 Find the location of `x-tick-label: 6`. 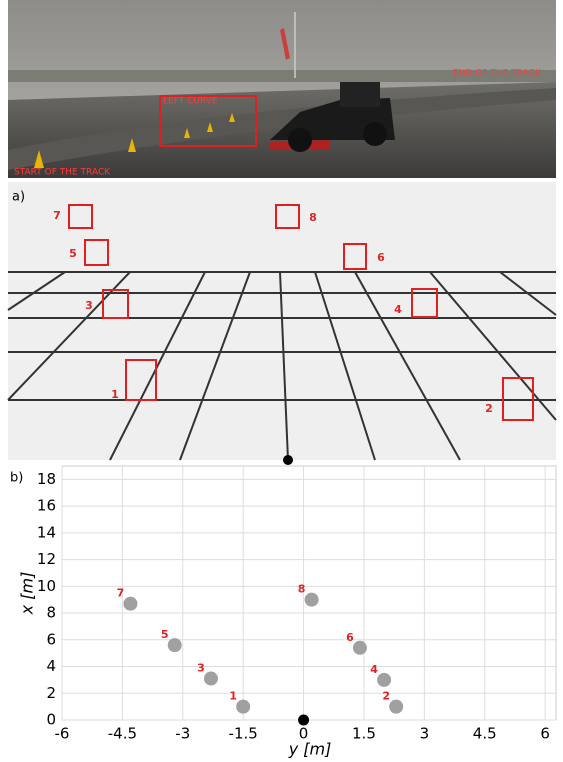

x-tick-label: 6 is located at coordinates (545, 734).